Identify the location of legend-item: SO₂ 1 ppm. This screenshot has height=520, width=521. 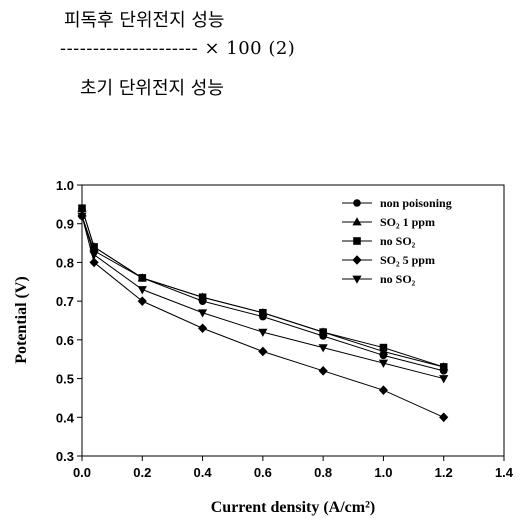
(388, 222).